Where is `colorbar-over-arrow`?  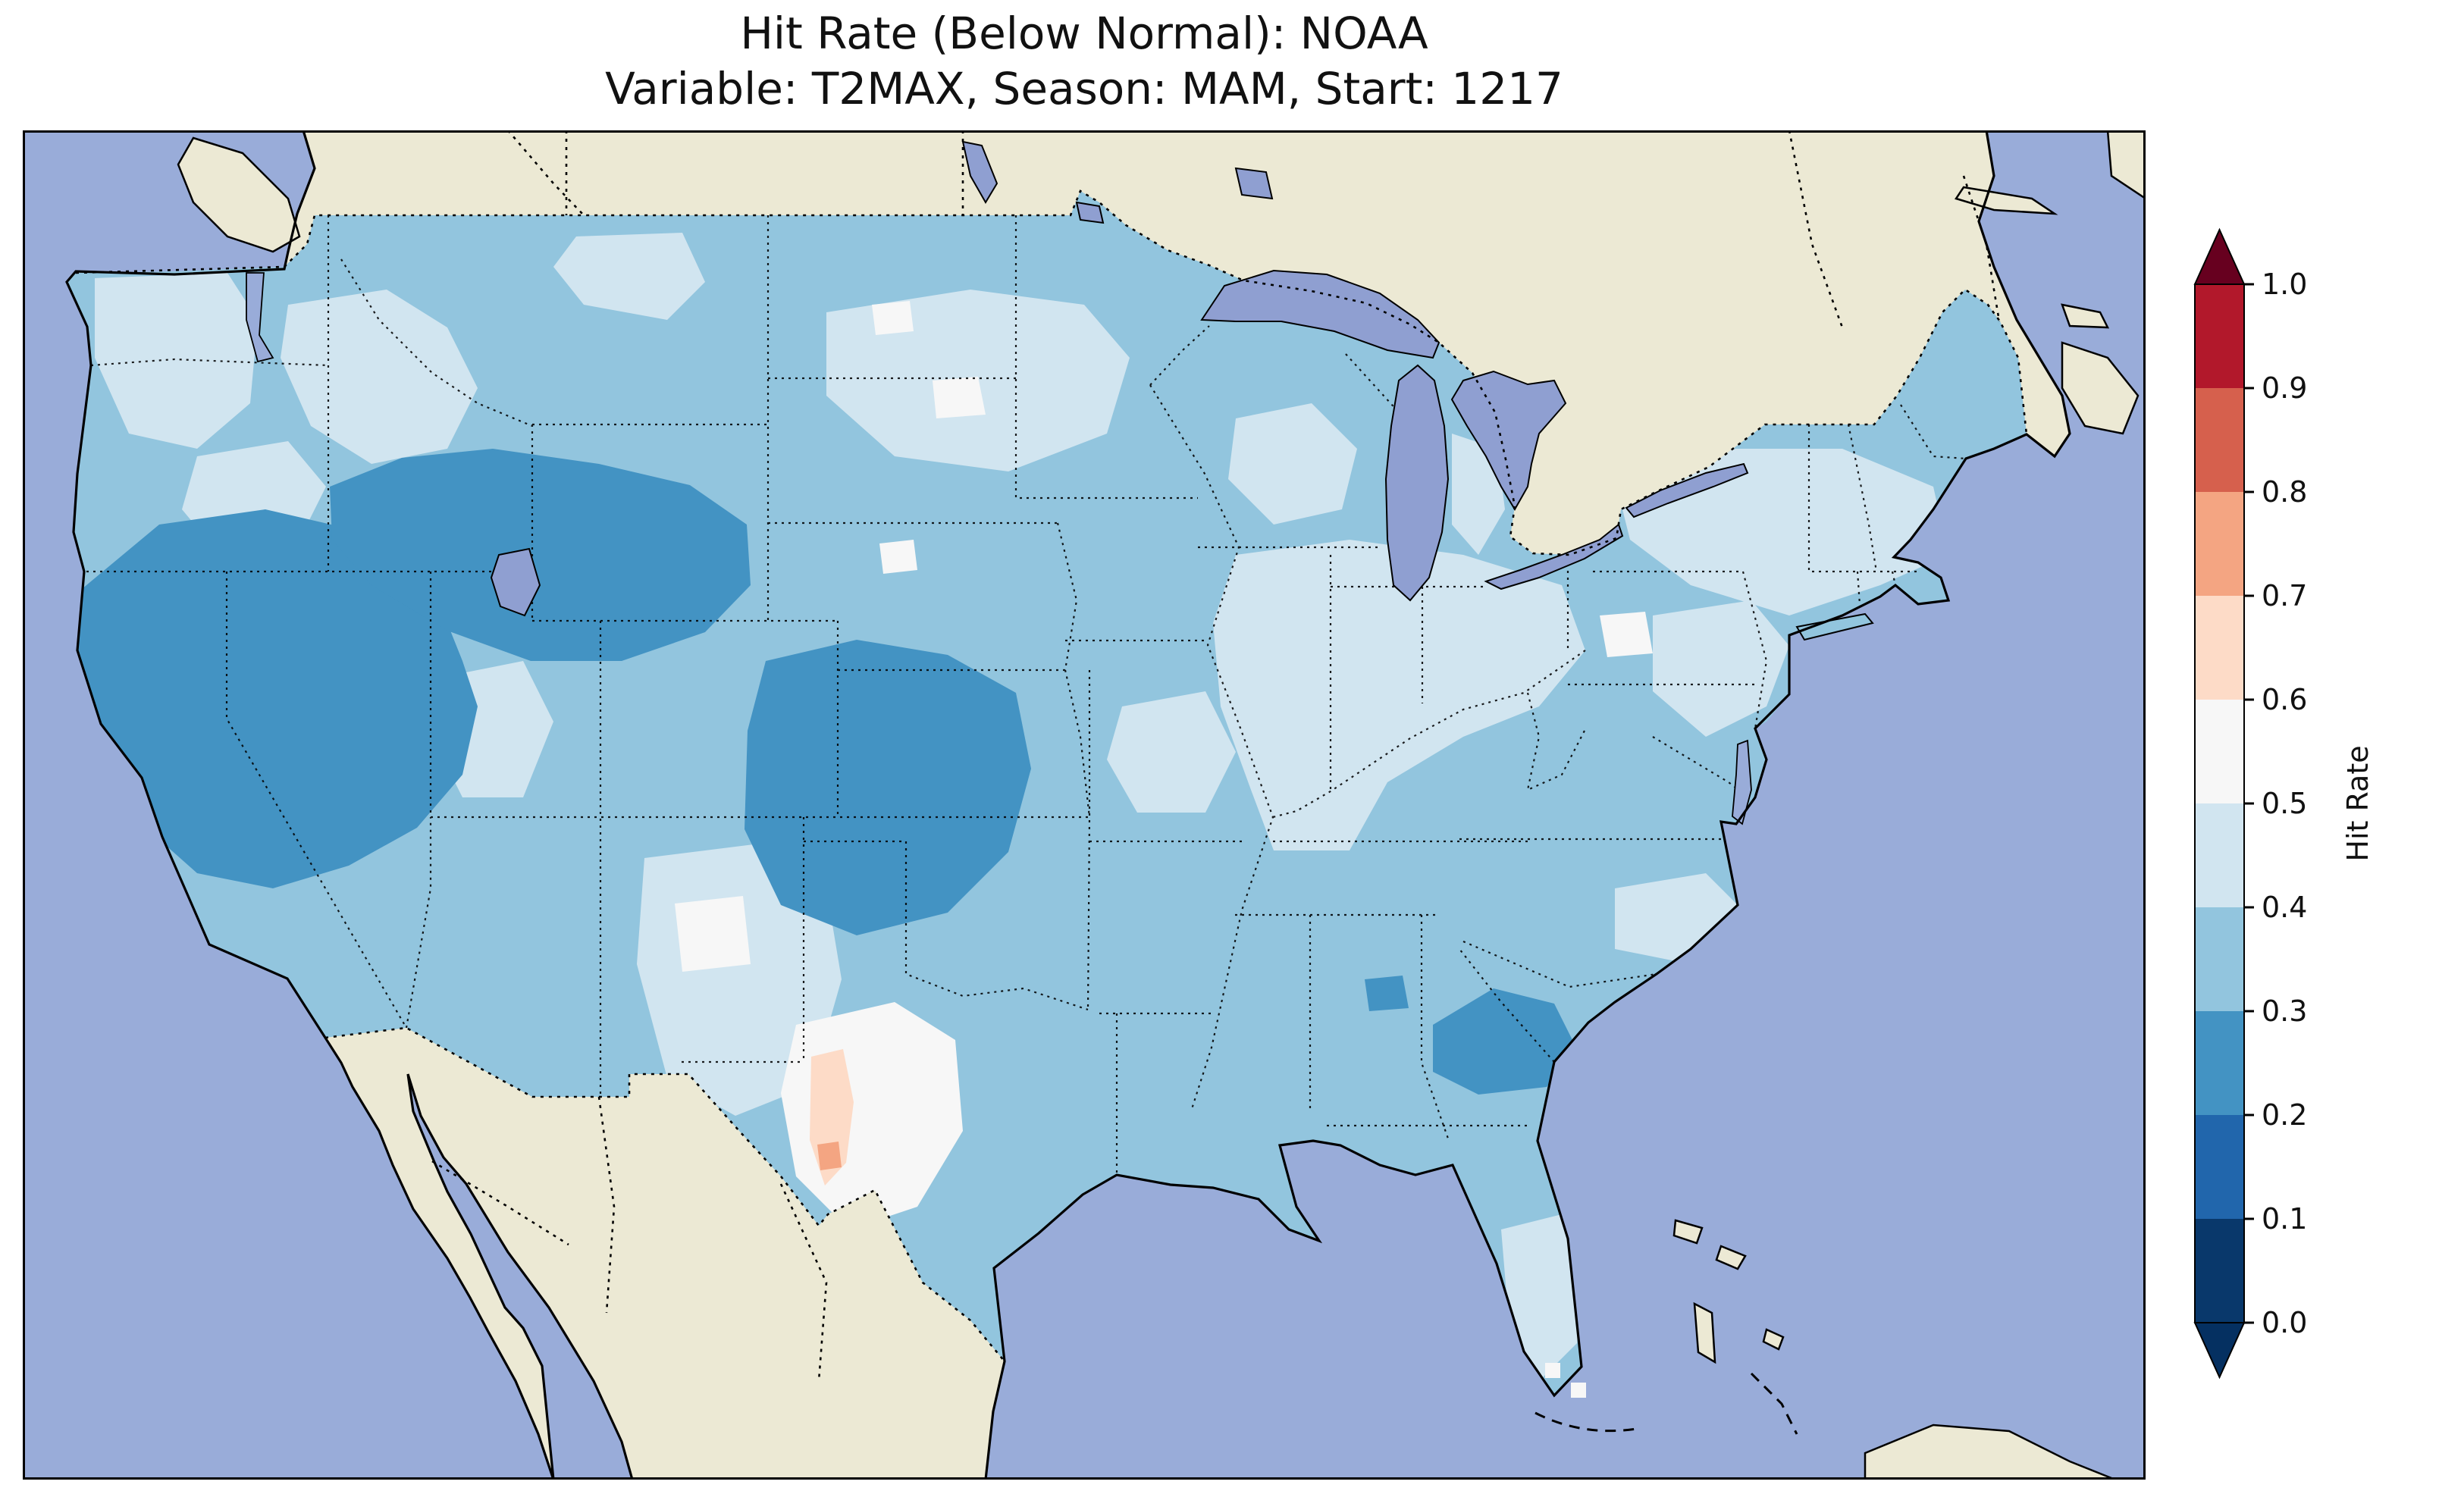
colorbar-over-arrow is located at coordinates (2220, 256).